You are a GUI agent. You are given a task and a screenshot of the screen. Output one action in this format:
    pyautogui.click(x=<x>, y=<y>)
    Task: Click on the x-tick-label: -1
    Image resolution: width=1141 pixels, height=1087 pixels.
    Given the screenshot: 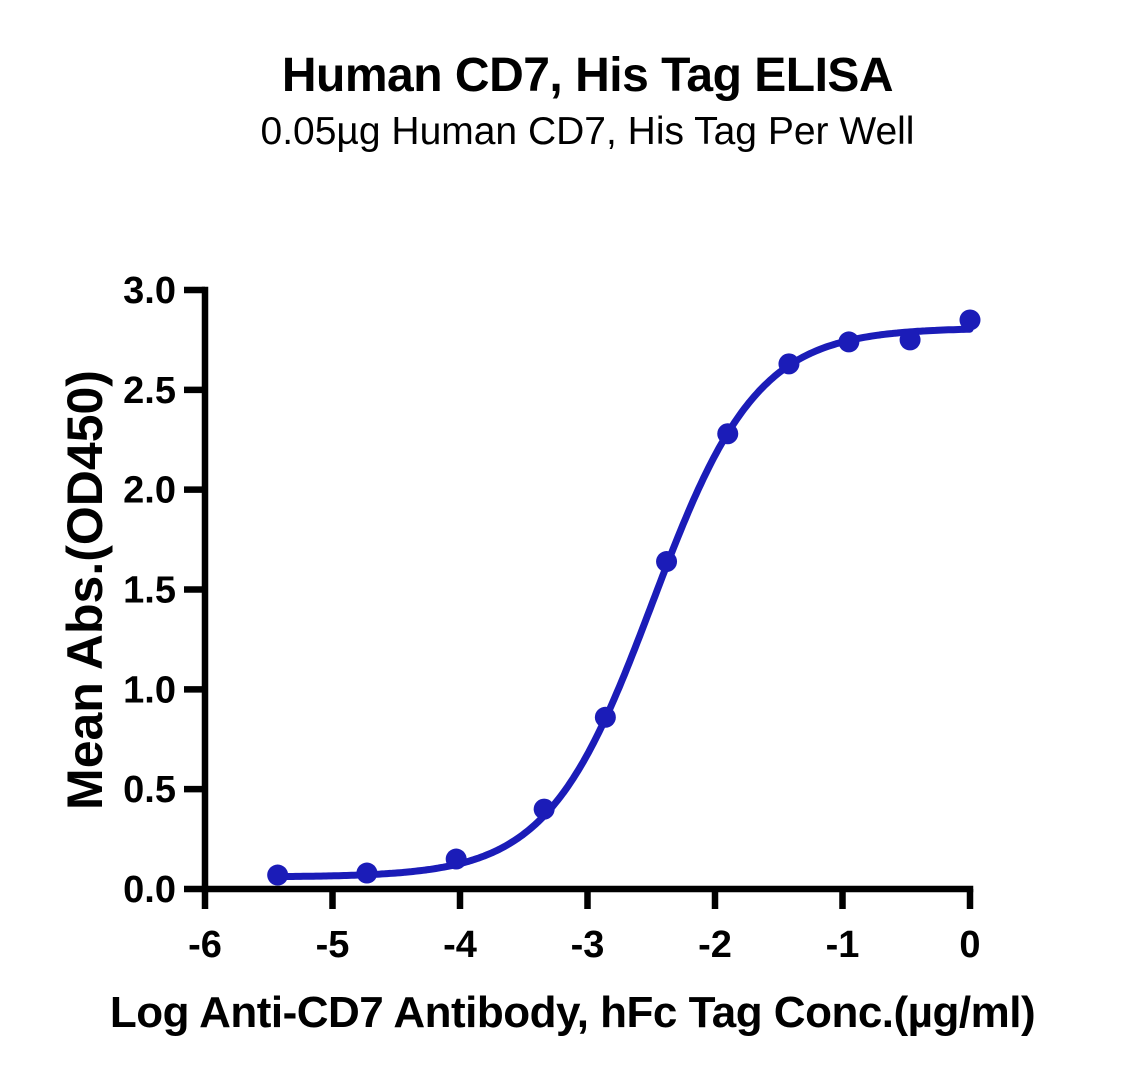 What is the action you would take?
    pyautogui.click(x=843, y=945)
    